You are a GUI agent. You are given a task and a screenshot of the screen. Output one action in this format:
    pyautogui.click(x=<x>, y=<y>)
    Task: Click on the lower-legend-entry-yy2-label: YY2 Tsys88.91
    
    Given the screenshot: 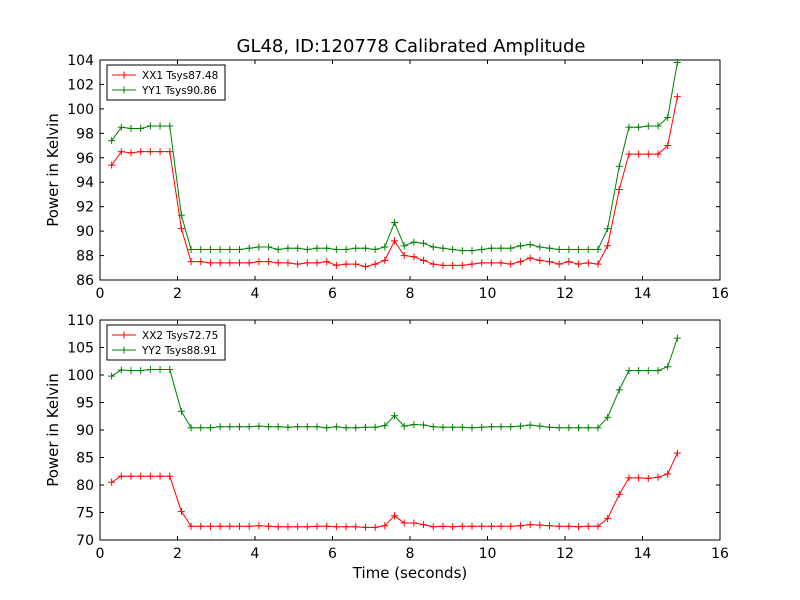 What is the action you would take?
    pyautogui.click(x=179, y=351)
    